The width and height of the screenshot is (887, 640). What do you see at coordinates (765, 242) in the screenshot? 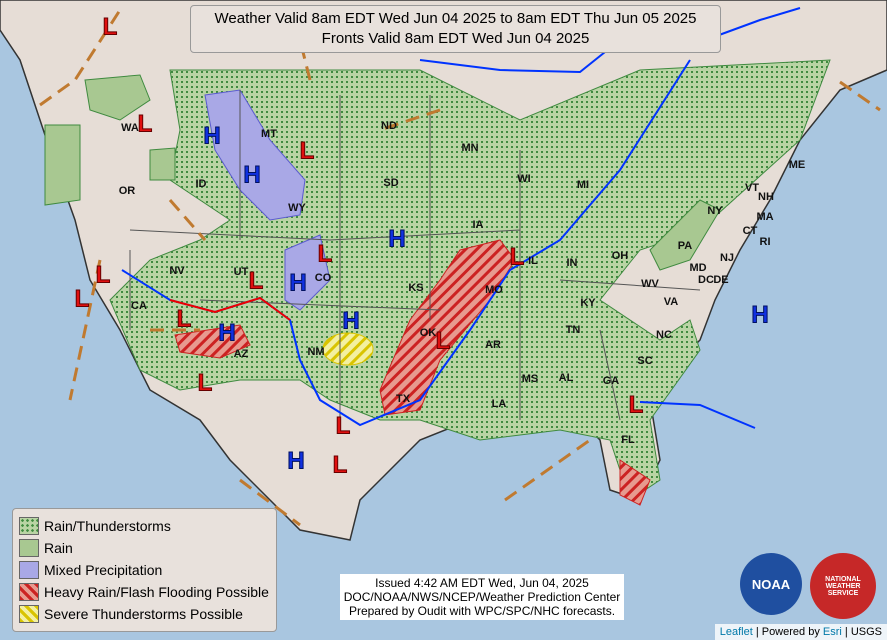
I see `state-label: RI` at bounding box center [765, 242].